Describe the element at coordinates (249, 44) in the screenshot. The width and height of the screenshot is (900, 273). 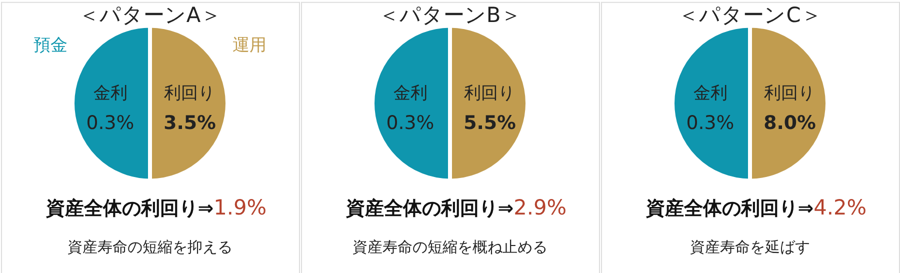
I see `slice-label: 運用` at that location.